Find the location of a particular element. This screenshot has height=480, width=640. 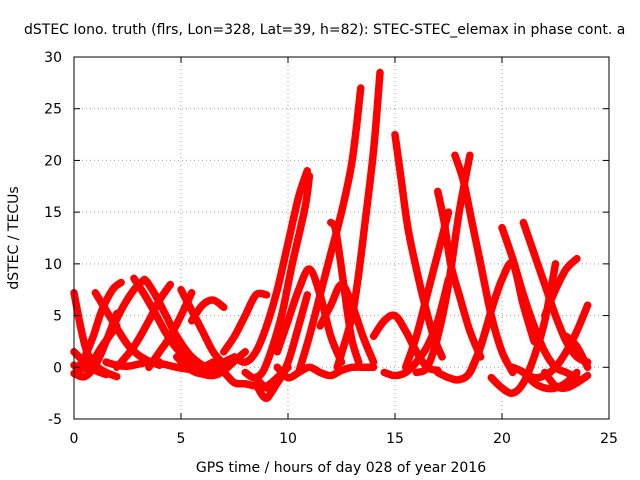

x-tick-label: 0 is located at coordinates (74, 439).